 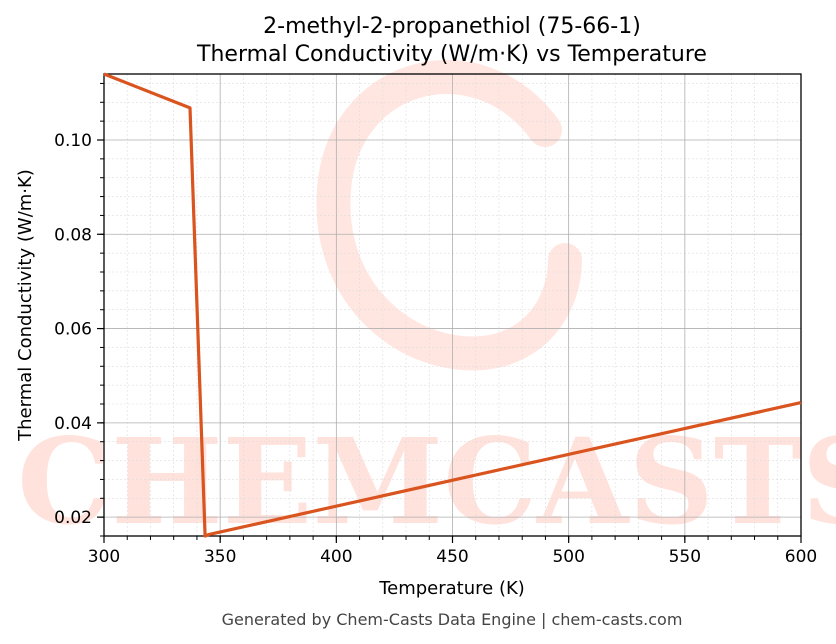 I want to click on x-tick-label: 400, so click(x=336, y=557).